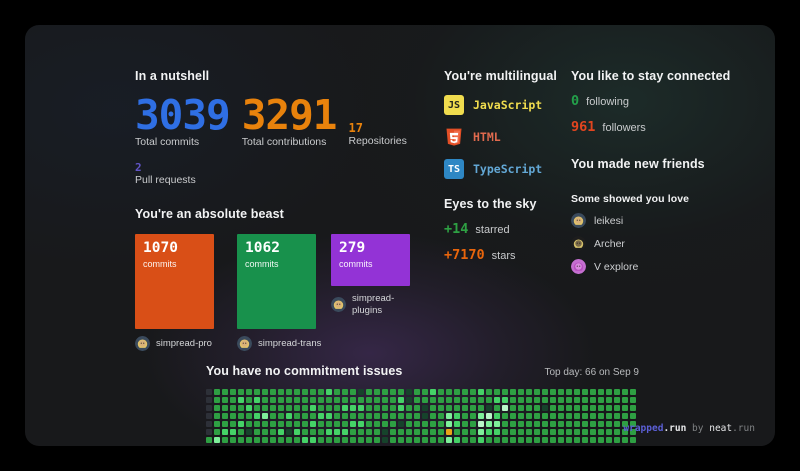  Describe the element at coordinates (504, 169) in the screenshot. I see `language-item: TS TypeScript` at that location.